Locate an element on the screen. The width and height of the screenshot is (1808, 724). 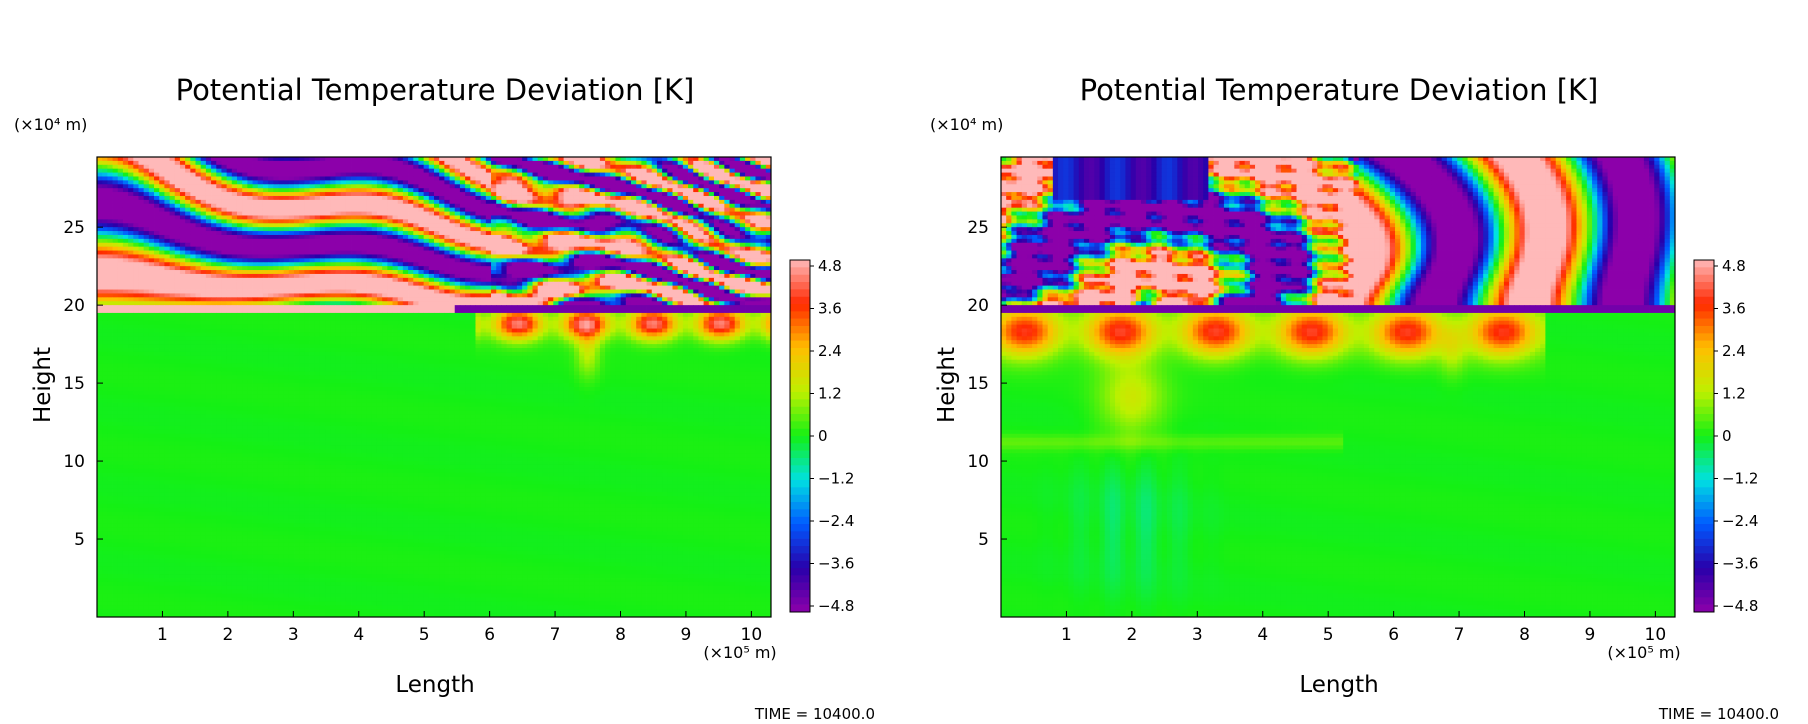
y-unit-label: (×10⁴ m) is located at coordinates (50, 124).